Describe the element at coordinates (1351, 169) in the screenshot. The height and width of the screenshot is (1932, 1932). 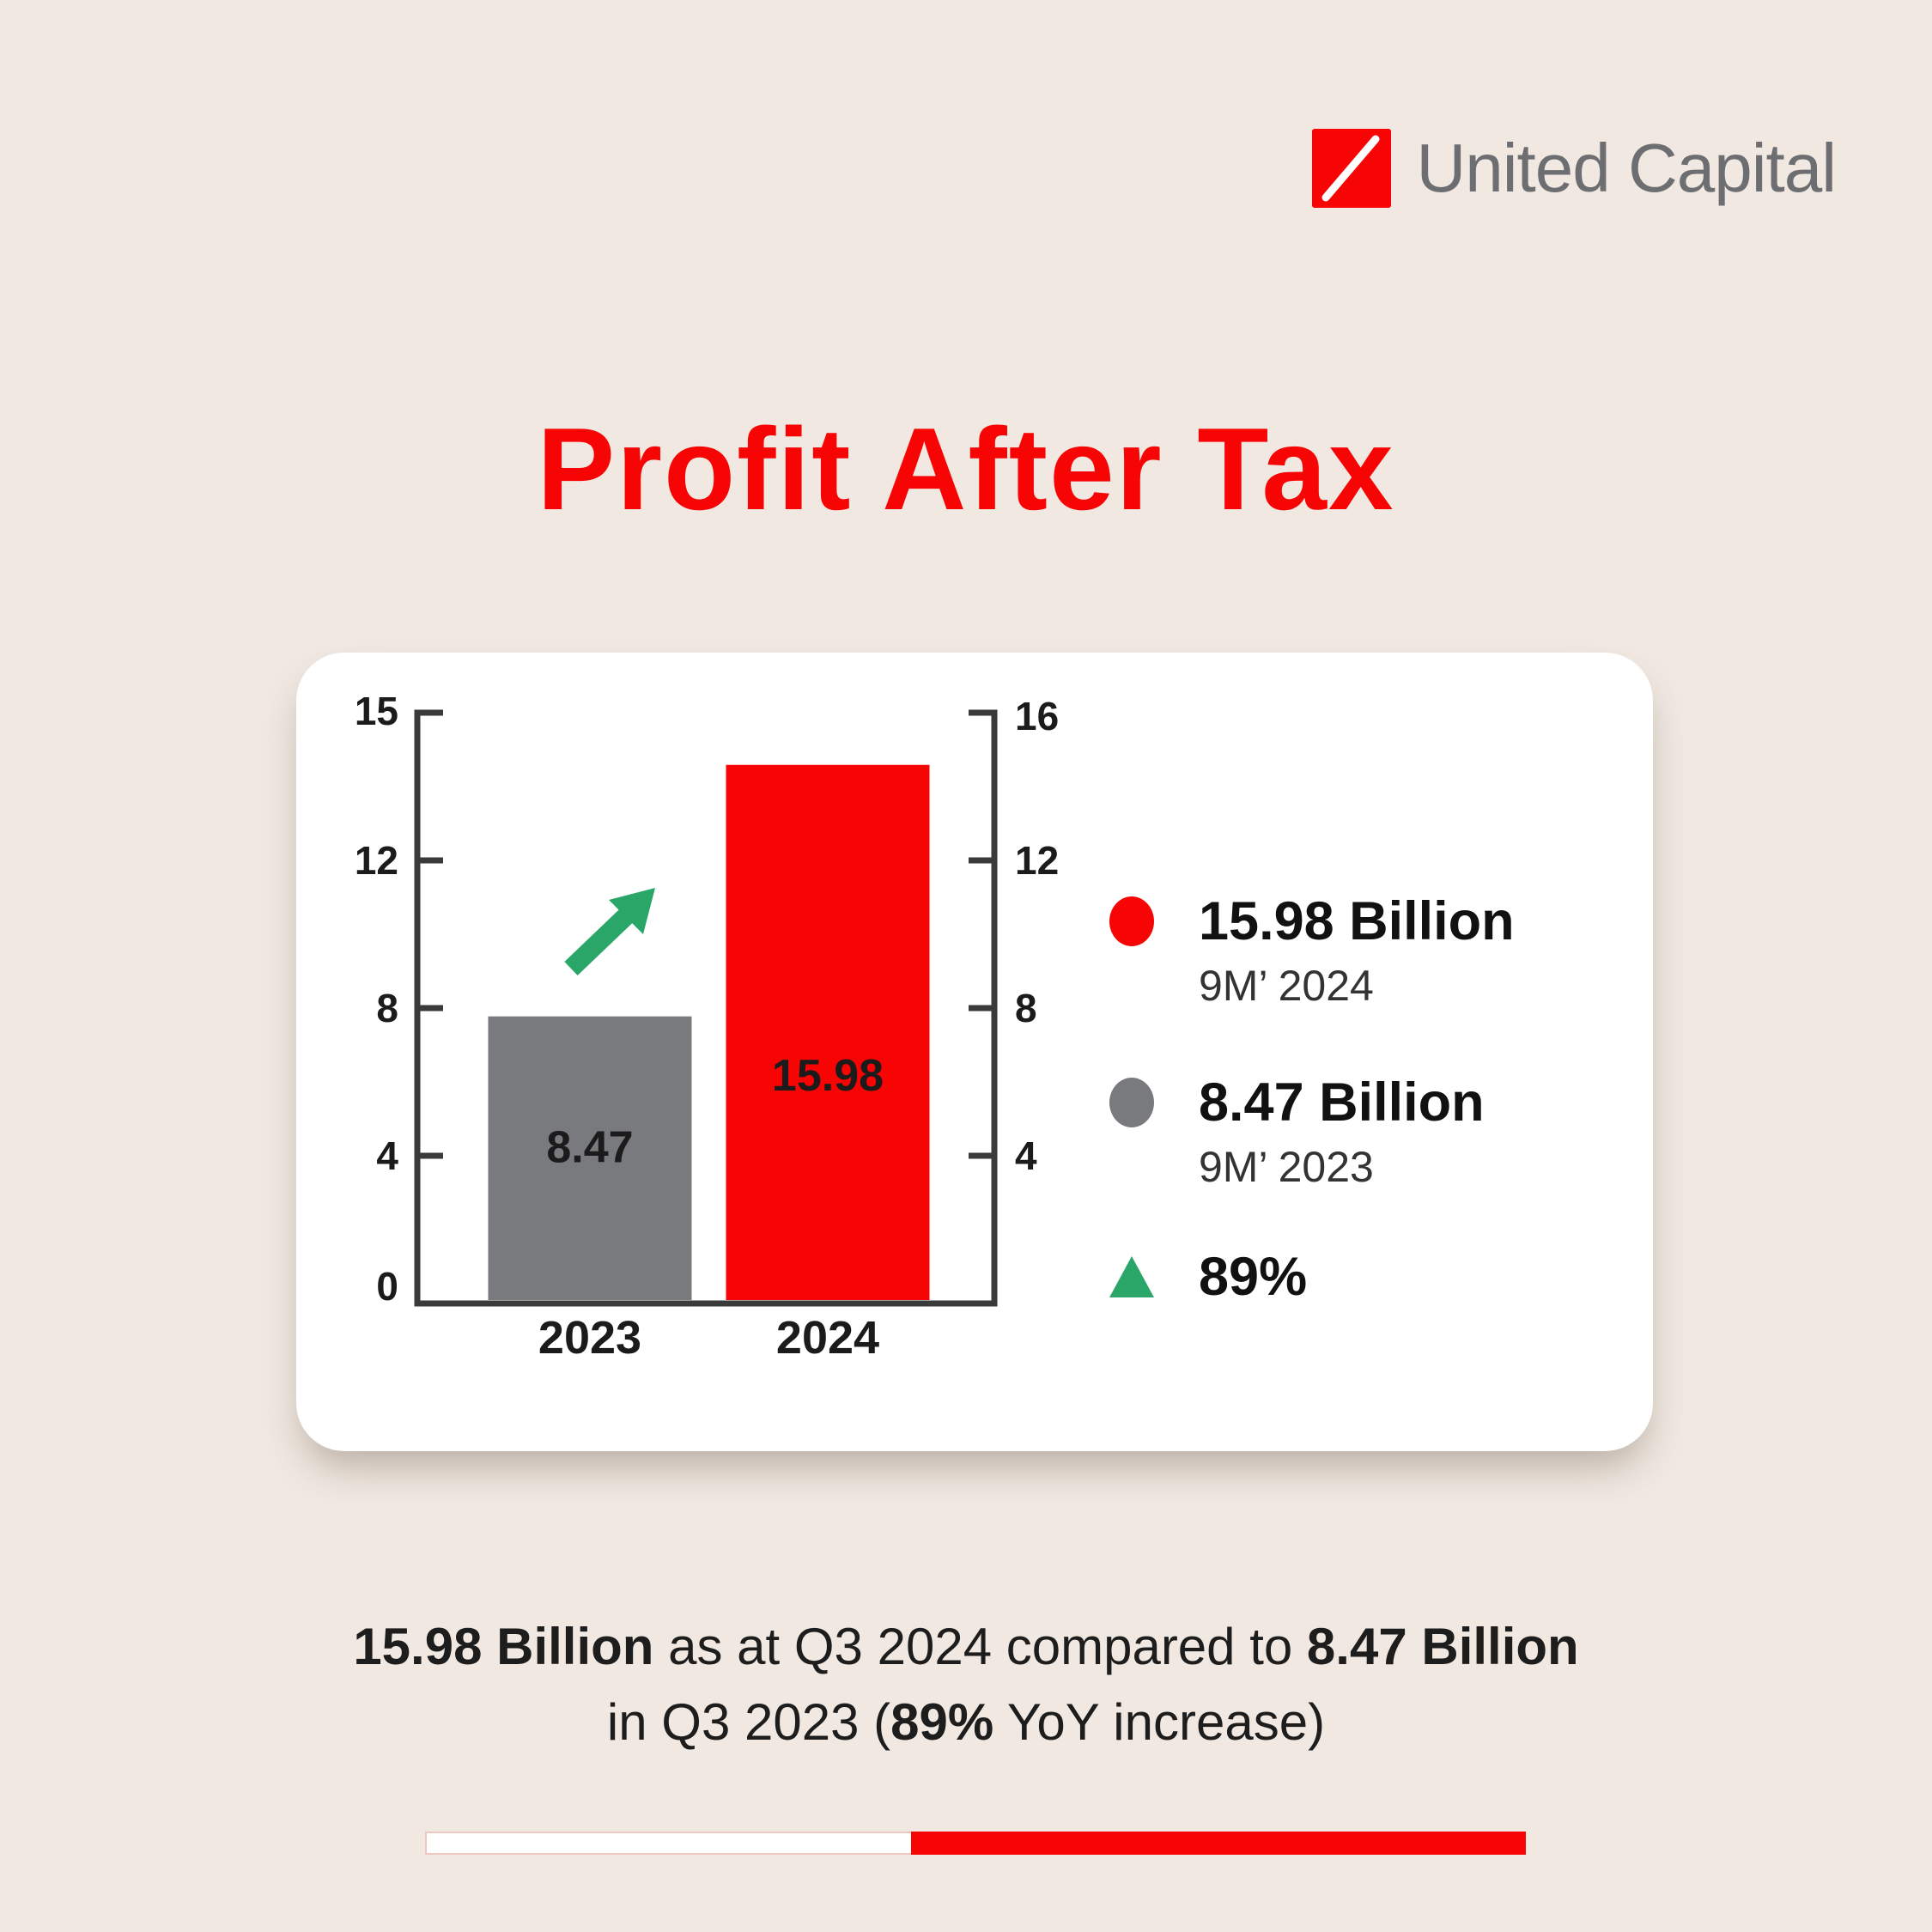
I see `united-capital-logo-icon` at that location.